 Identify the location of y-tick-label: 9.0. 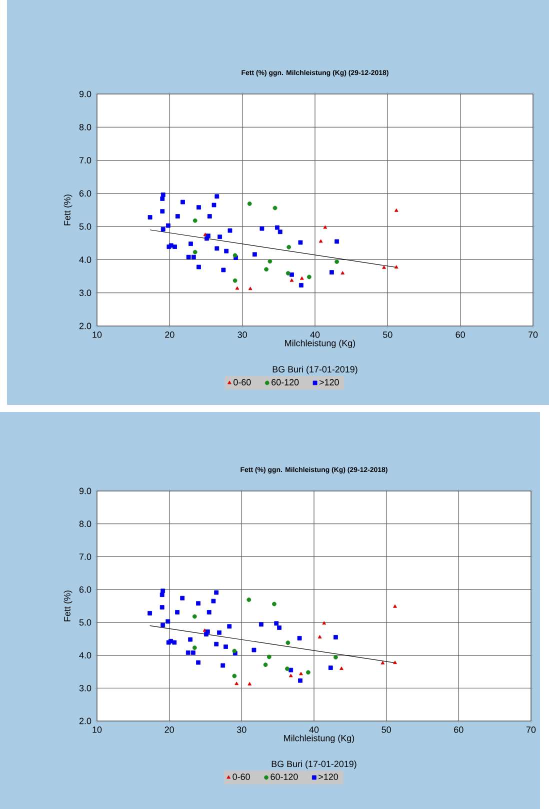
(85, 491).